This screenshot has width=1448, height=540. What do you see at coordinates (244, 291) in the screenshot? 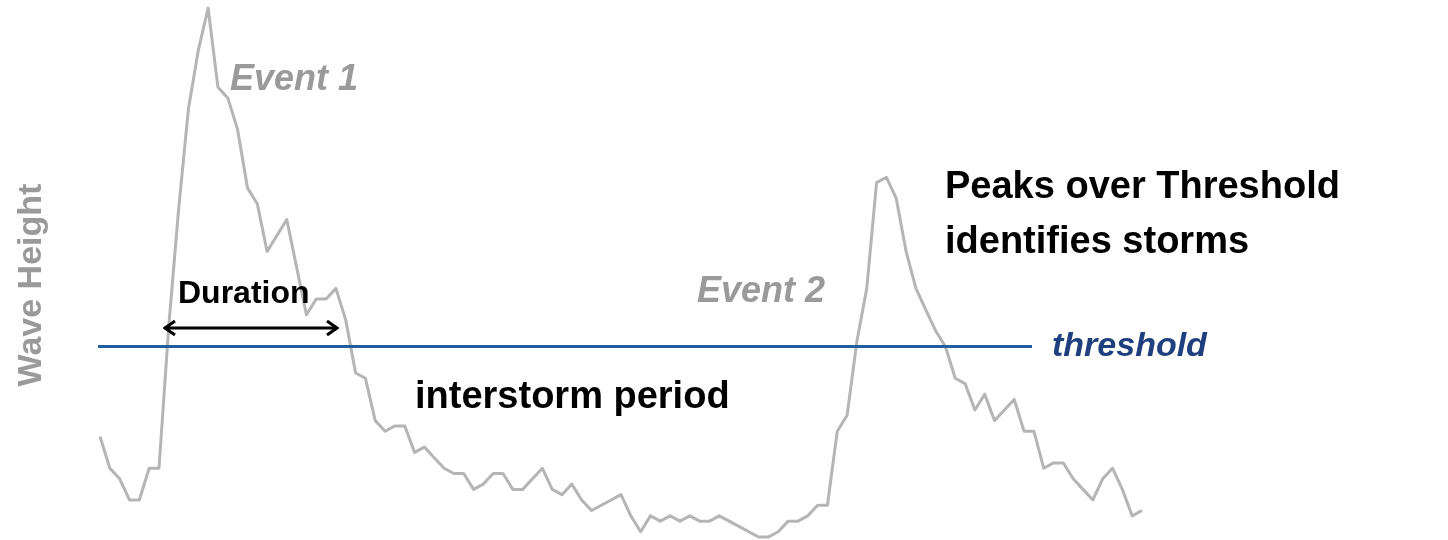
I see `annotation: Duration` at bounding box center [244, 291].